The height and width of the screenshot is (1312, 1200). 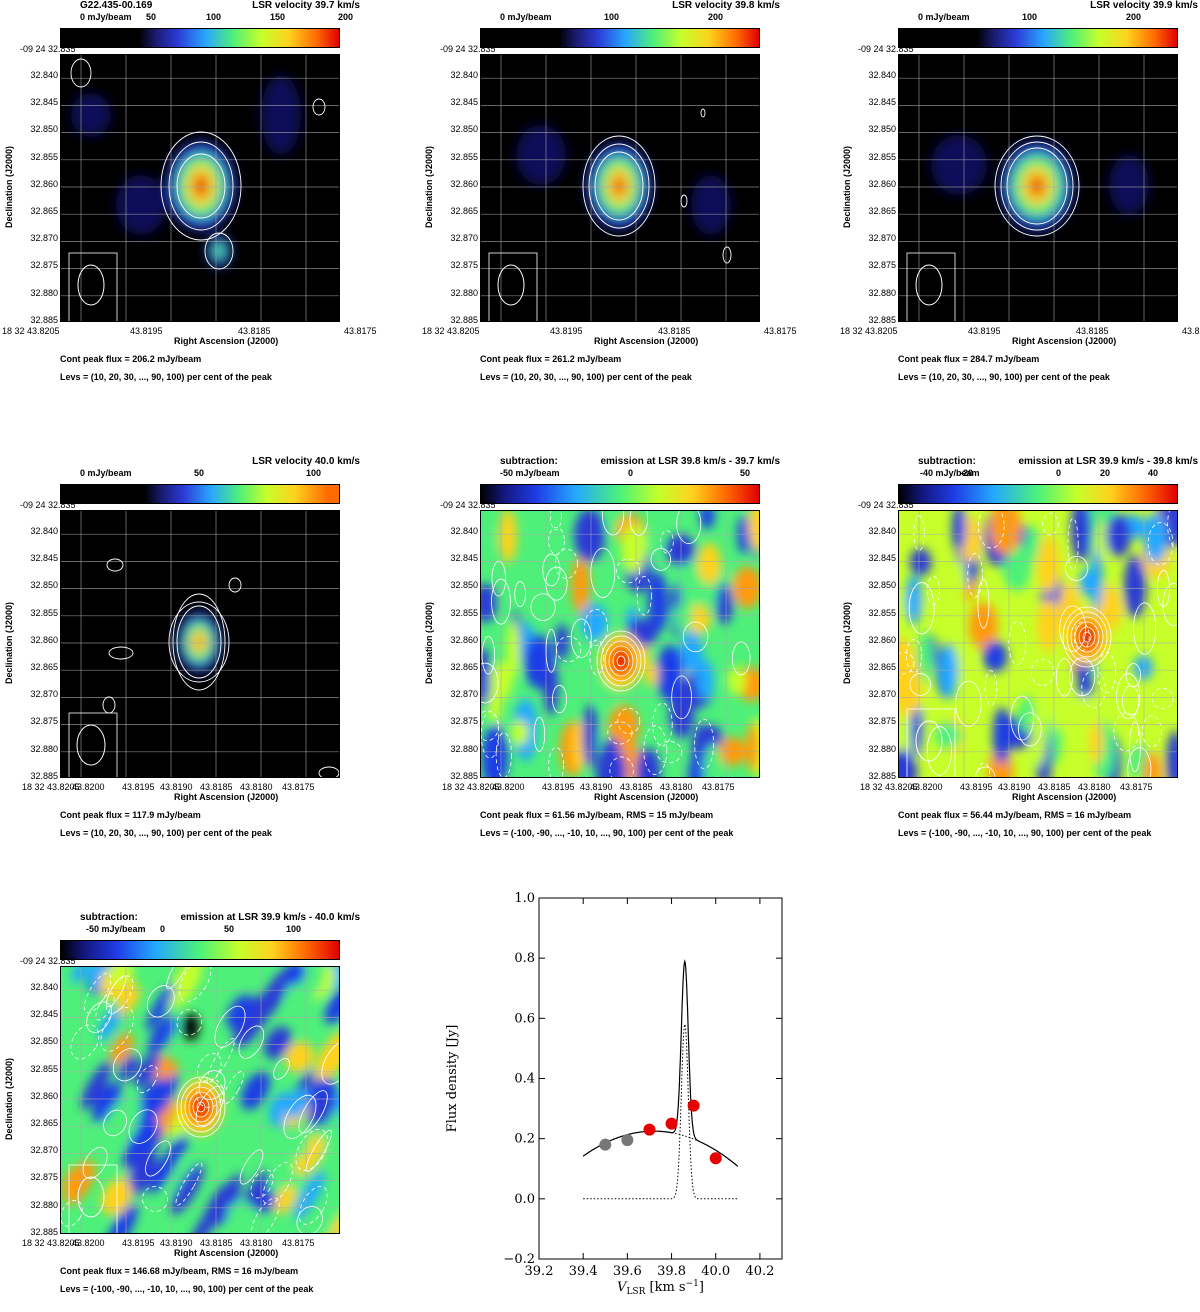 What do you see at coordinates (91, 745) in the screenshot?
I see `beam-ellipse` at bounding box center [91, 745].